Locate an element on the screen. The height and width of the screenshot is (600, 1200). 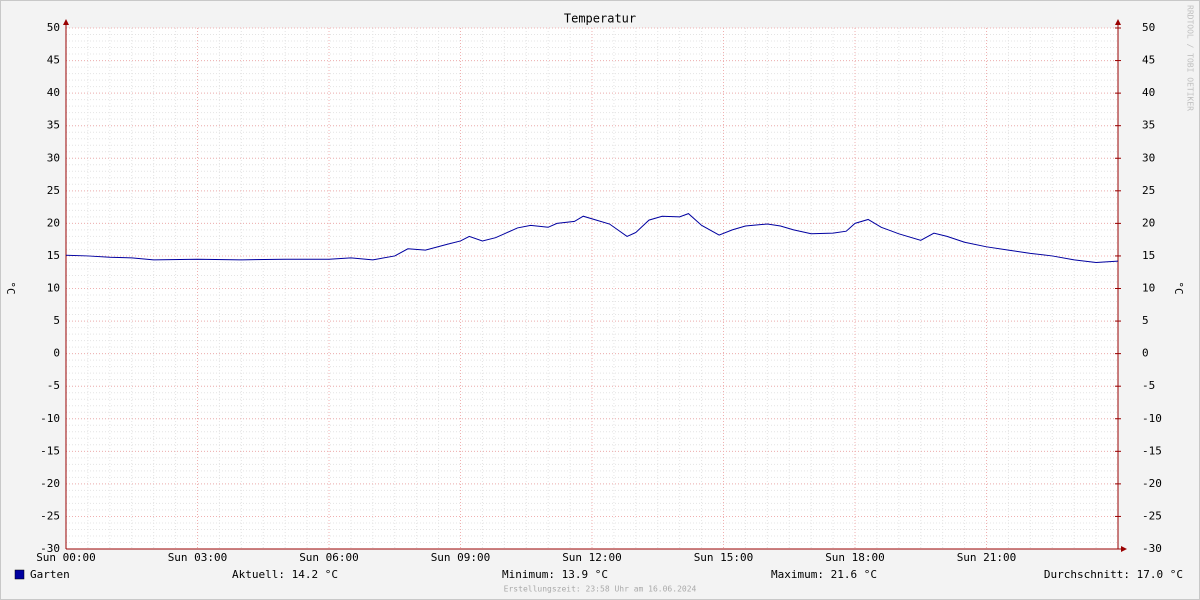
y-tick-label: 5 is located at coordinates (56, 320).